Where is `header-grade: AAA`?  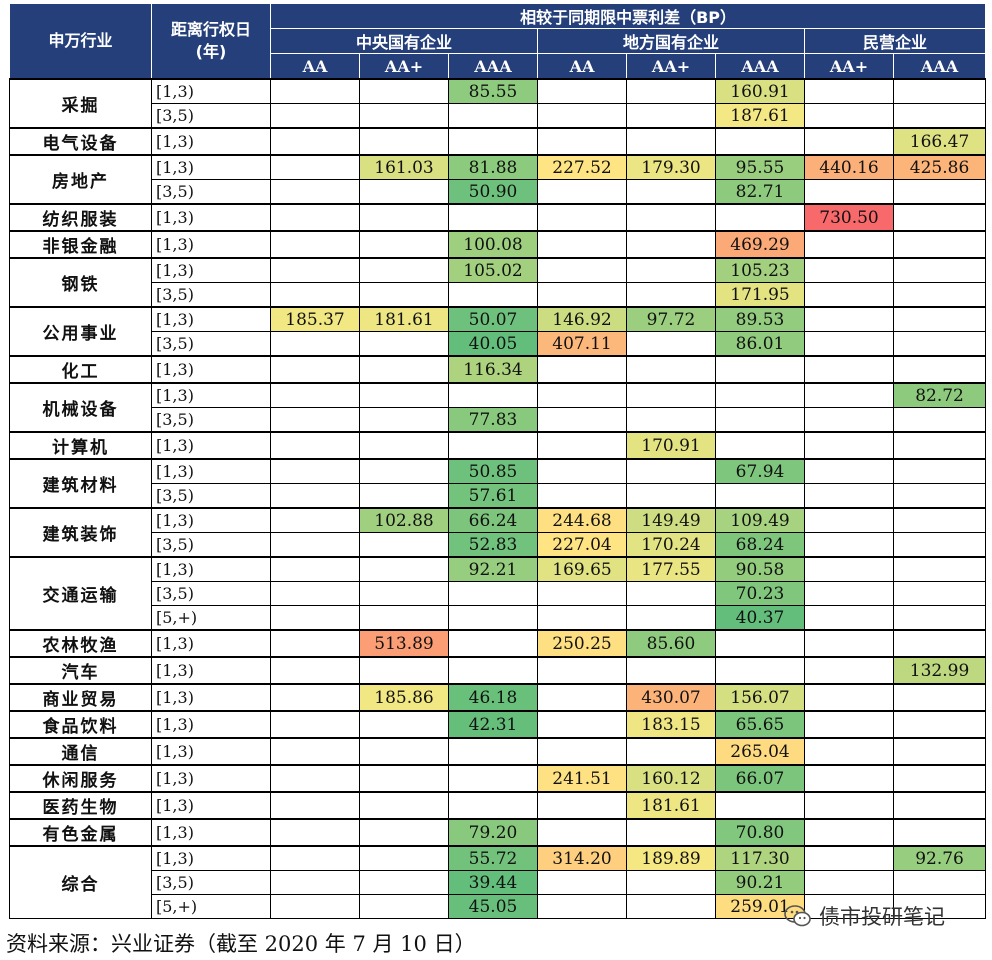
header-grade: AAA is located at coordinates (760, 66).